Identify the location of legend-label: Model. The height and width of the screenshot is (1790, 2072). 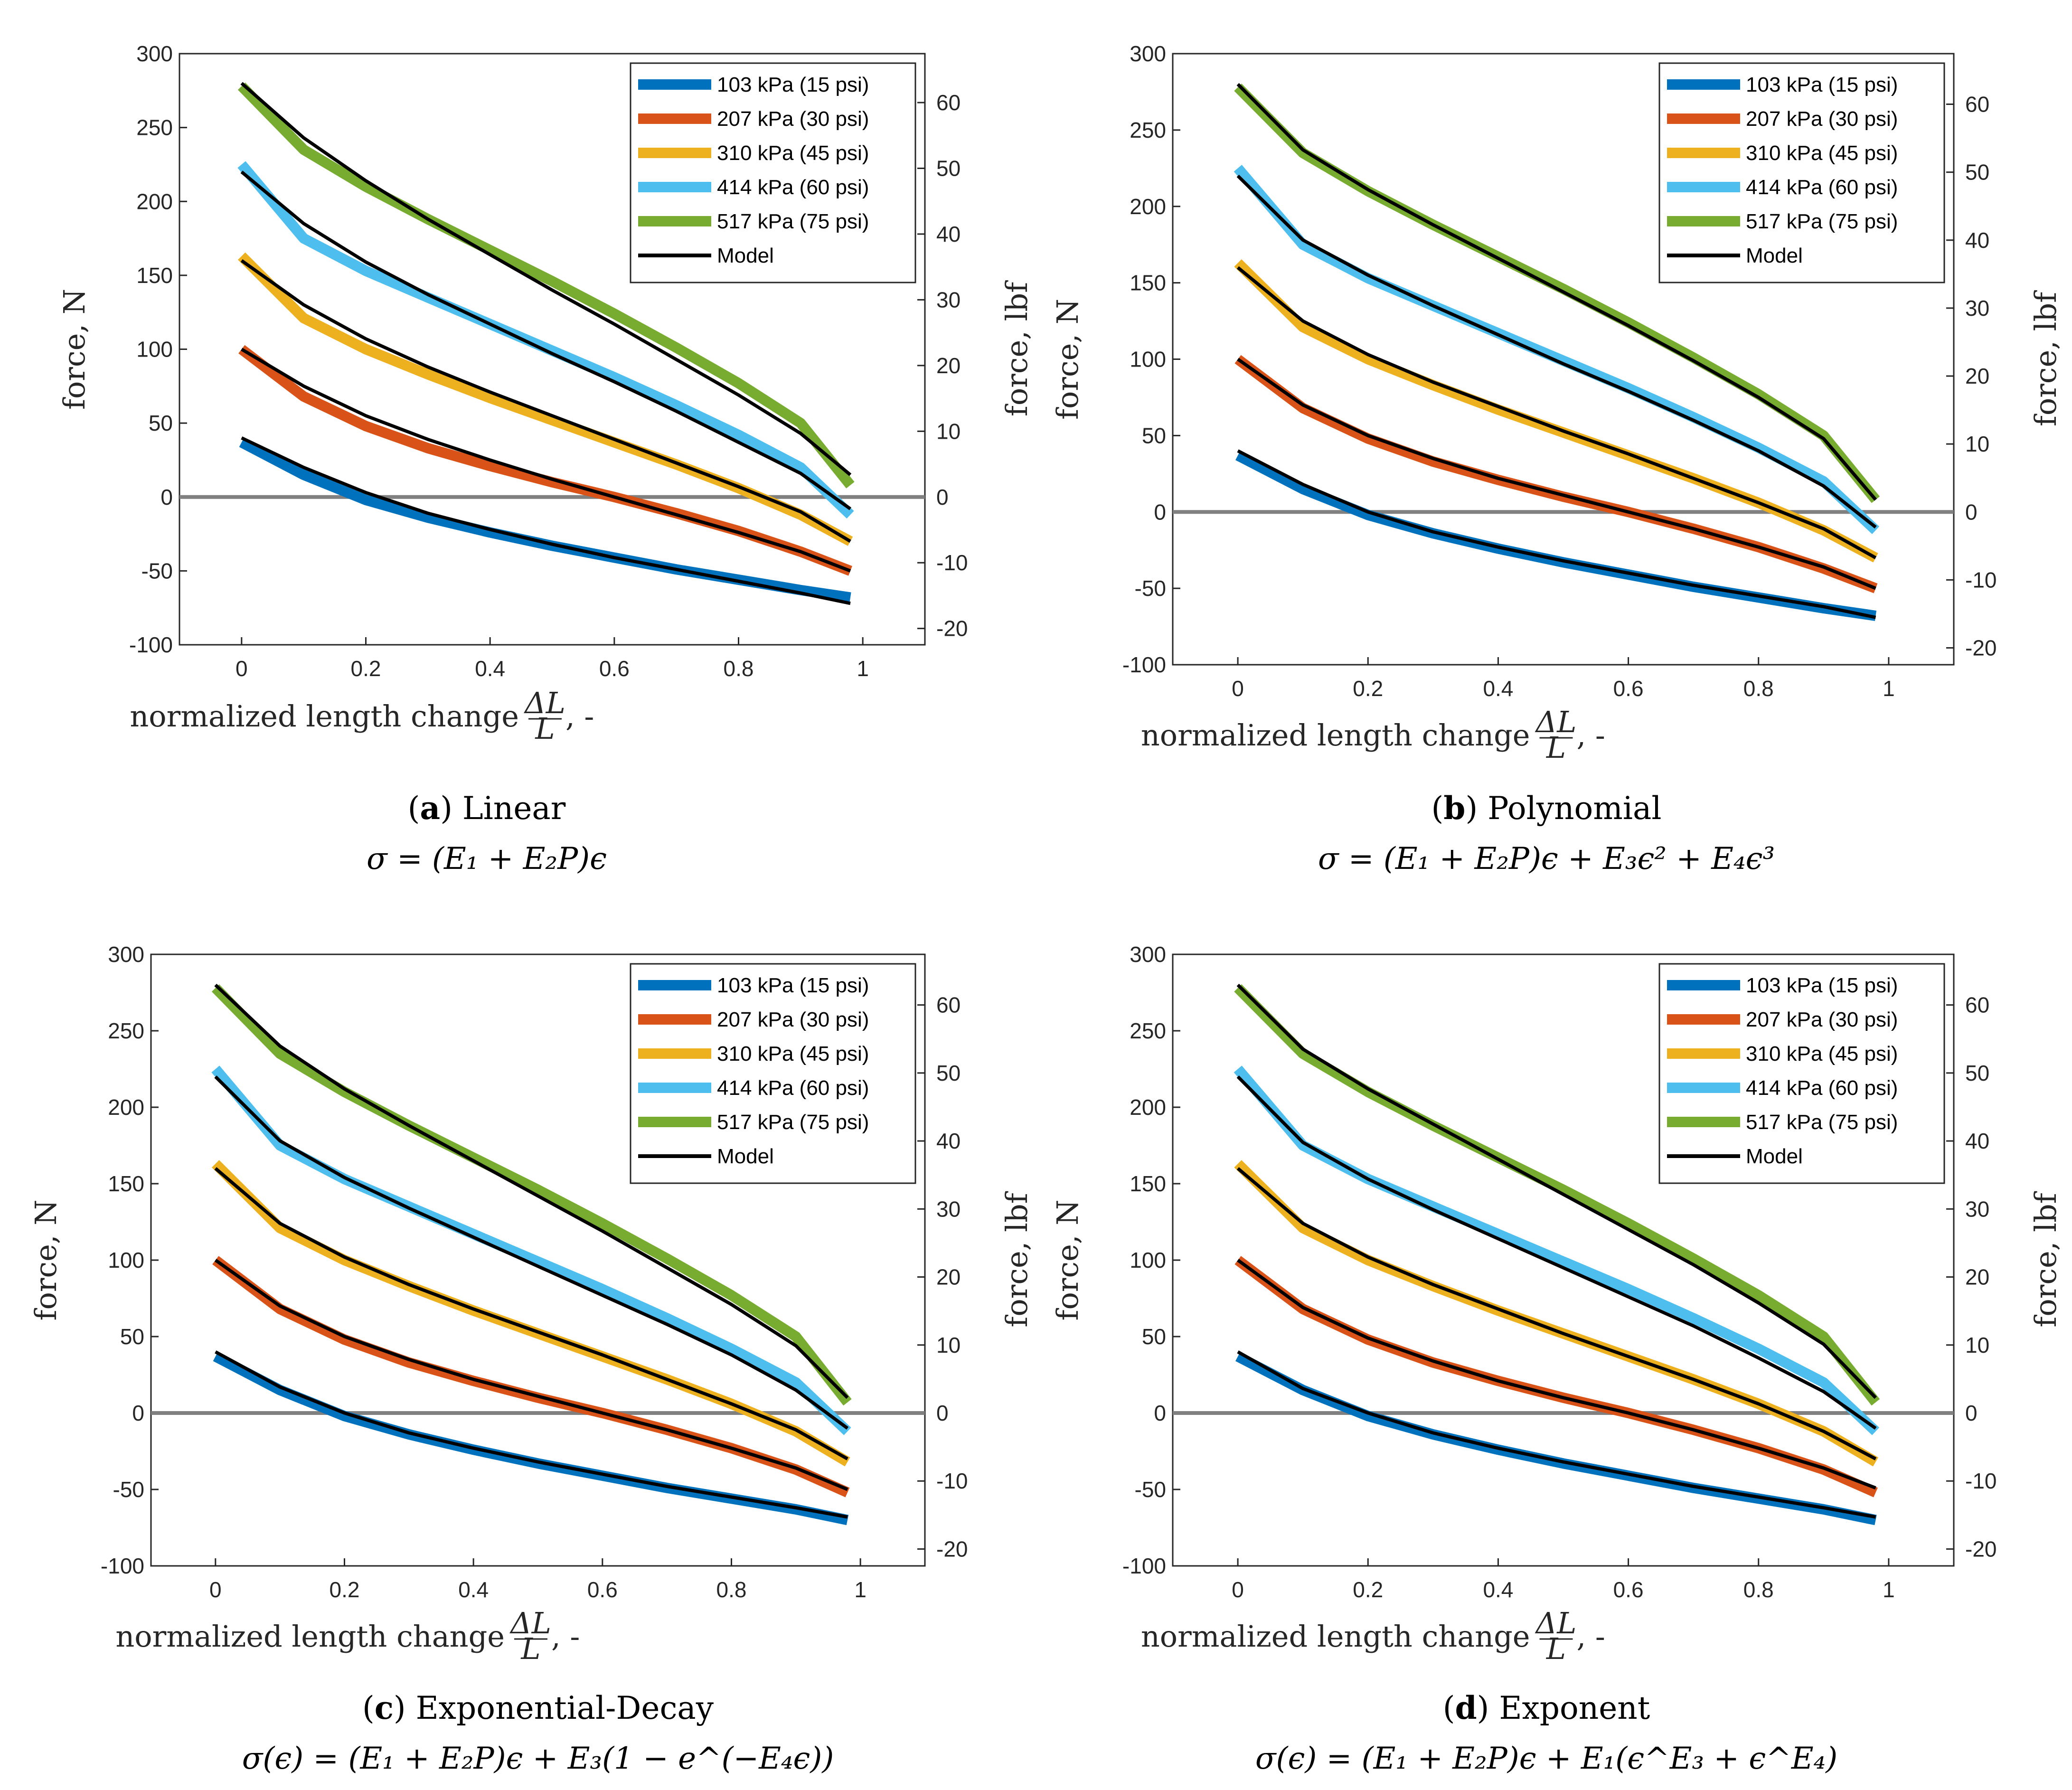
(1774, 256).